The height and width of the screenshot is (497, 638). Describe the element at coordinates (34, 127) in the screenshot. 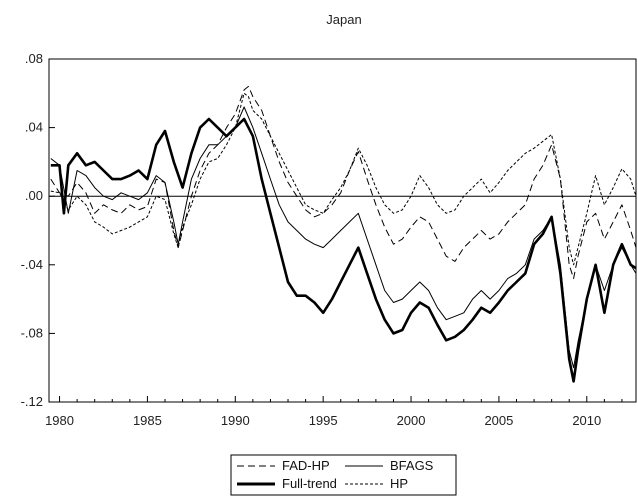

I see `y-tick-label: .04` at that location.